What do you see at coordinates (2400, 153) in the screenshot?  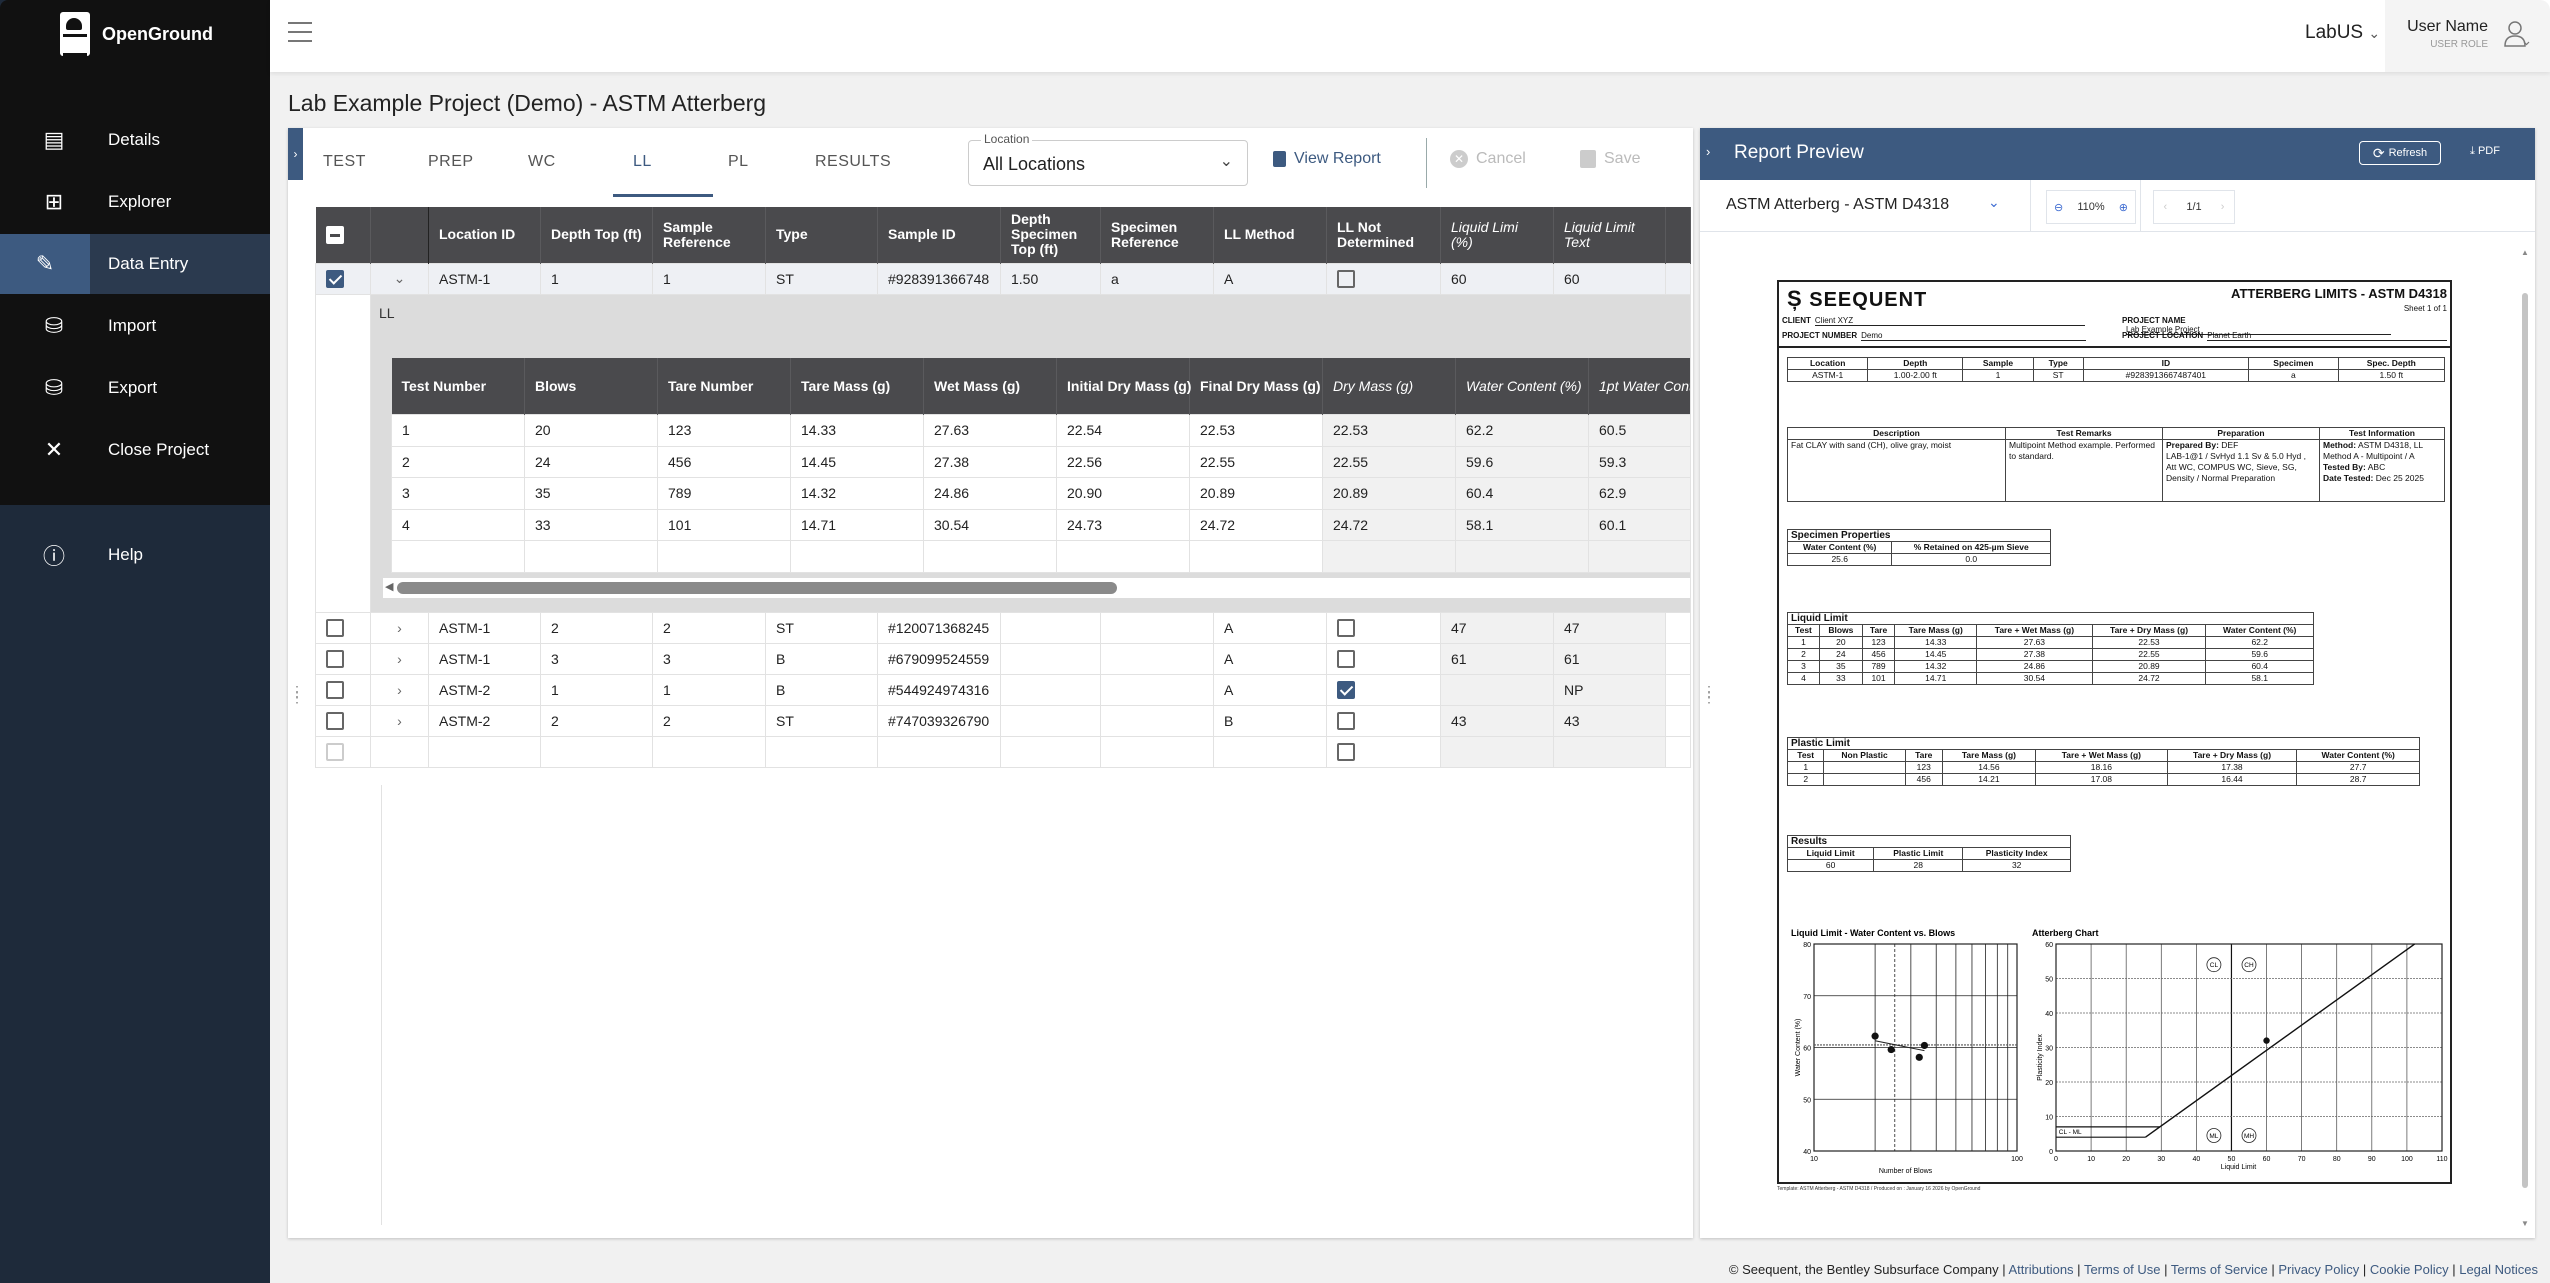 I see `refresh-button: ⟳ Refresh` at bounding box center [2400, 153].